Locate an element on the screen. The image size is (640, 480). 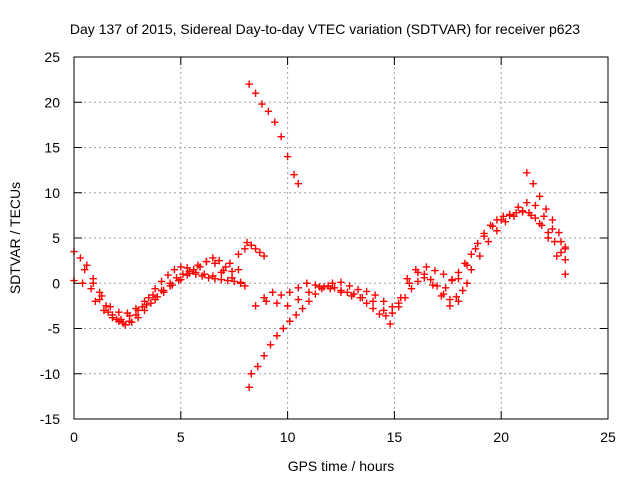
y-tick-label: -5 is located at coordinates (54, 329).